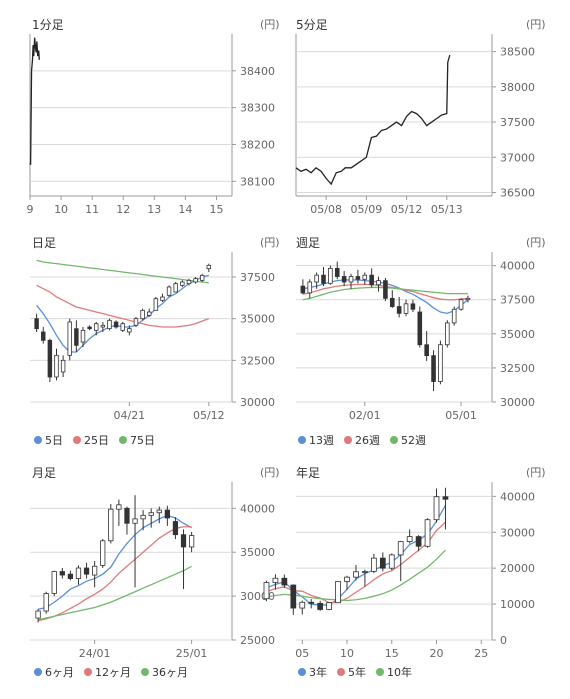  What do you see at coordinates (91, 440) in the screenshot?
I see `legend-item: 25日` at bounding box center [91, 440].